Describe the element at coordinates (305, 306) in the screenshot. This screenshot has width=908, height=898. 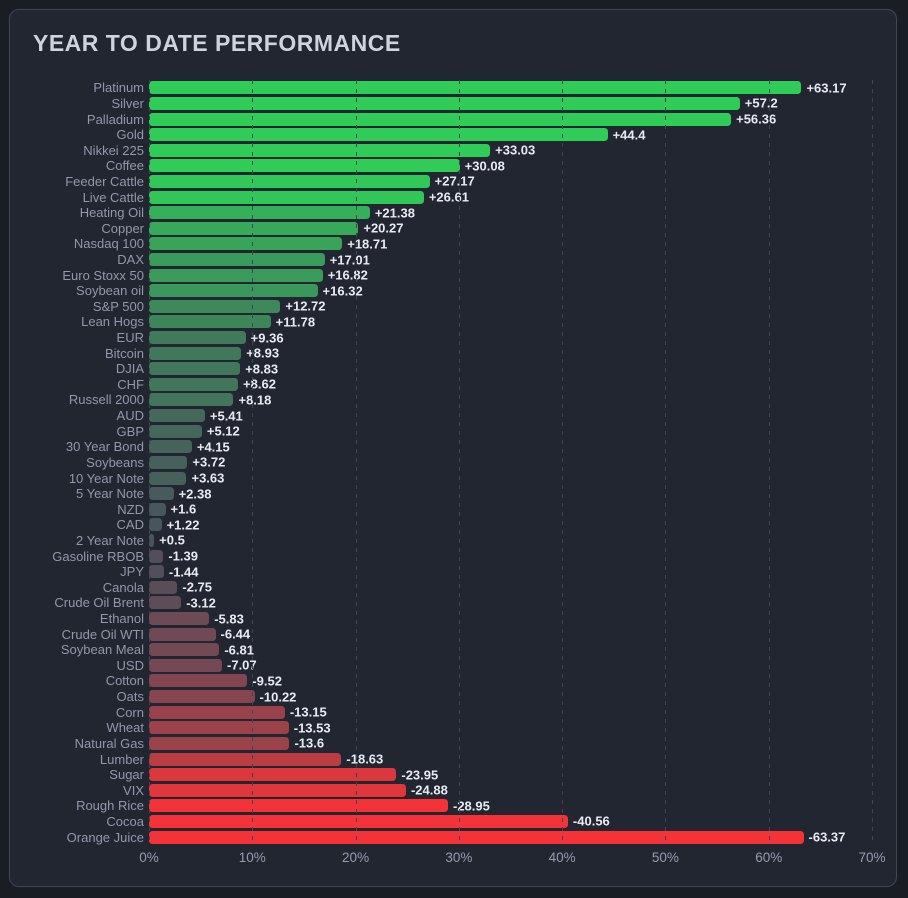
I see `bar-value-label: +12.72` at that location.